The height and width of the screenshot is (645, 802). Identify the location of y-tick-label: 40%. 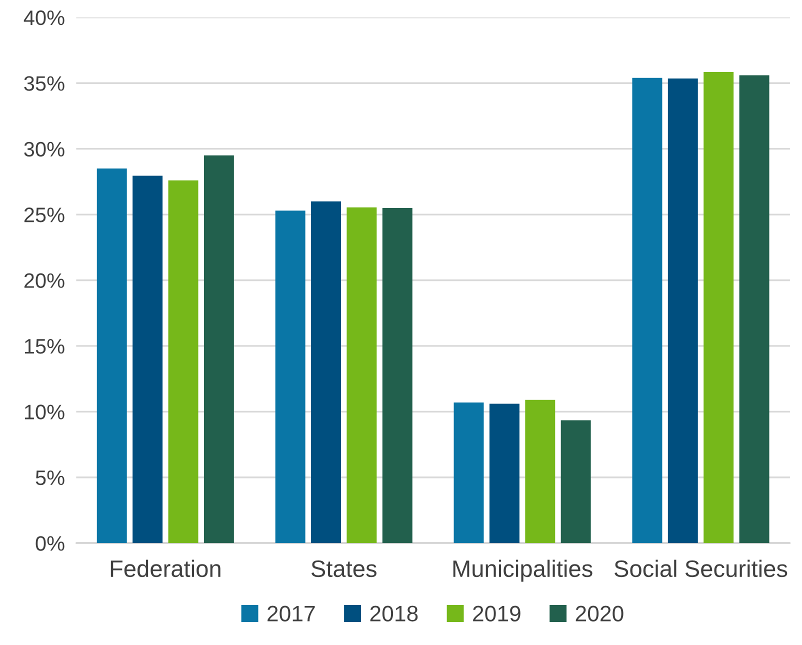
(44, 18).